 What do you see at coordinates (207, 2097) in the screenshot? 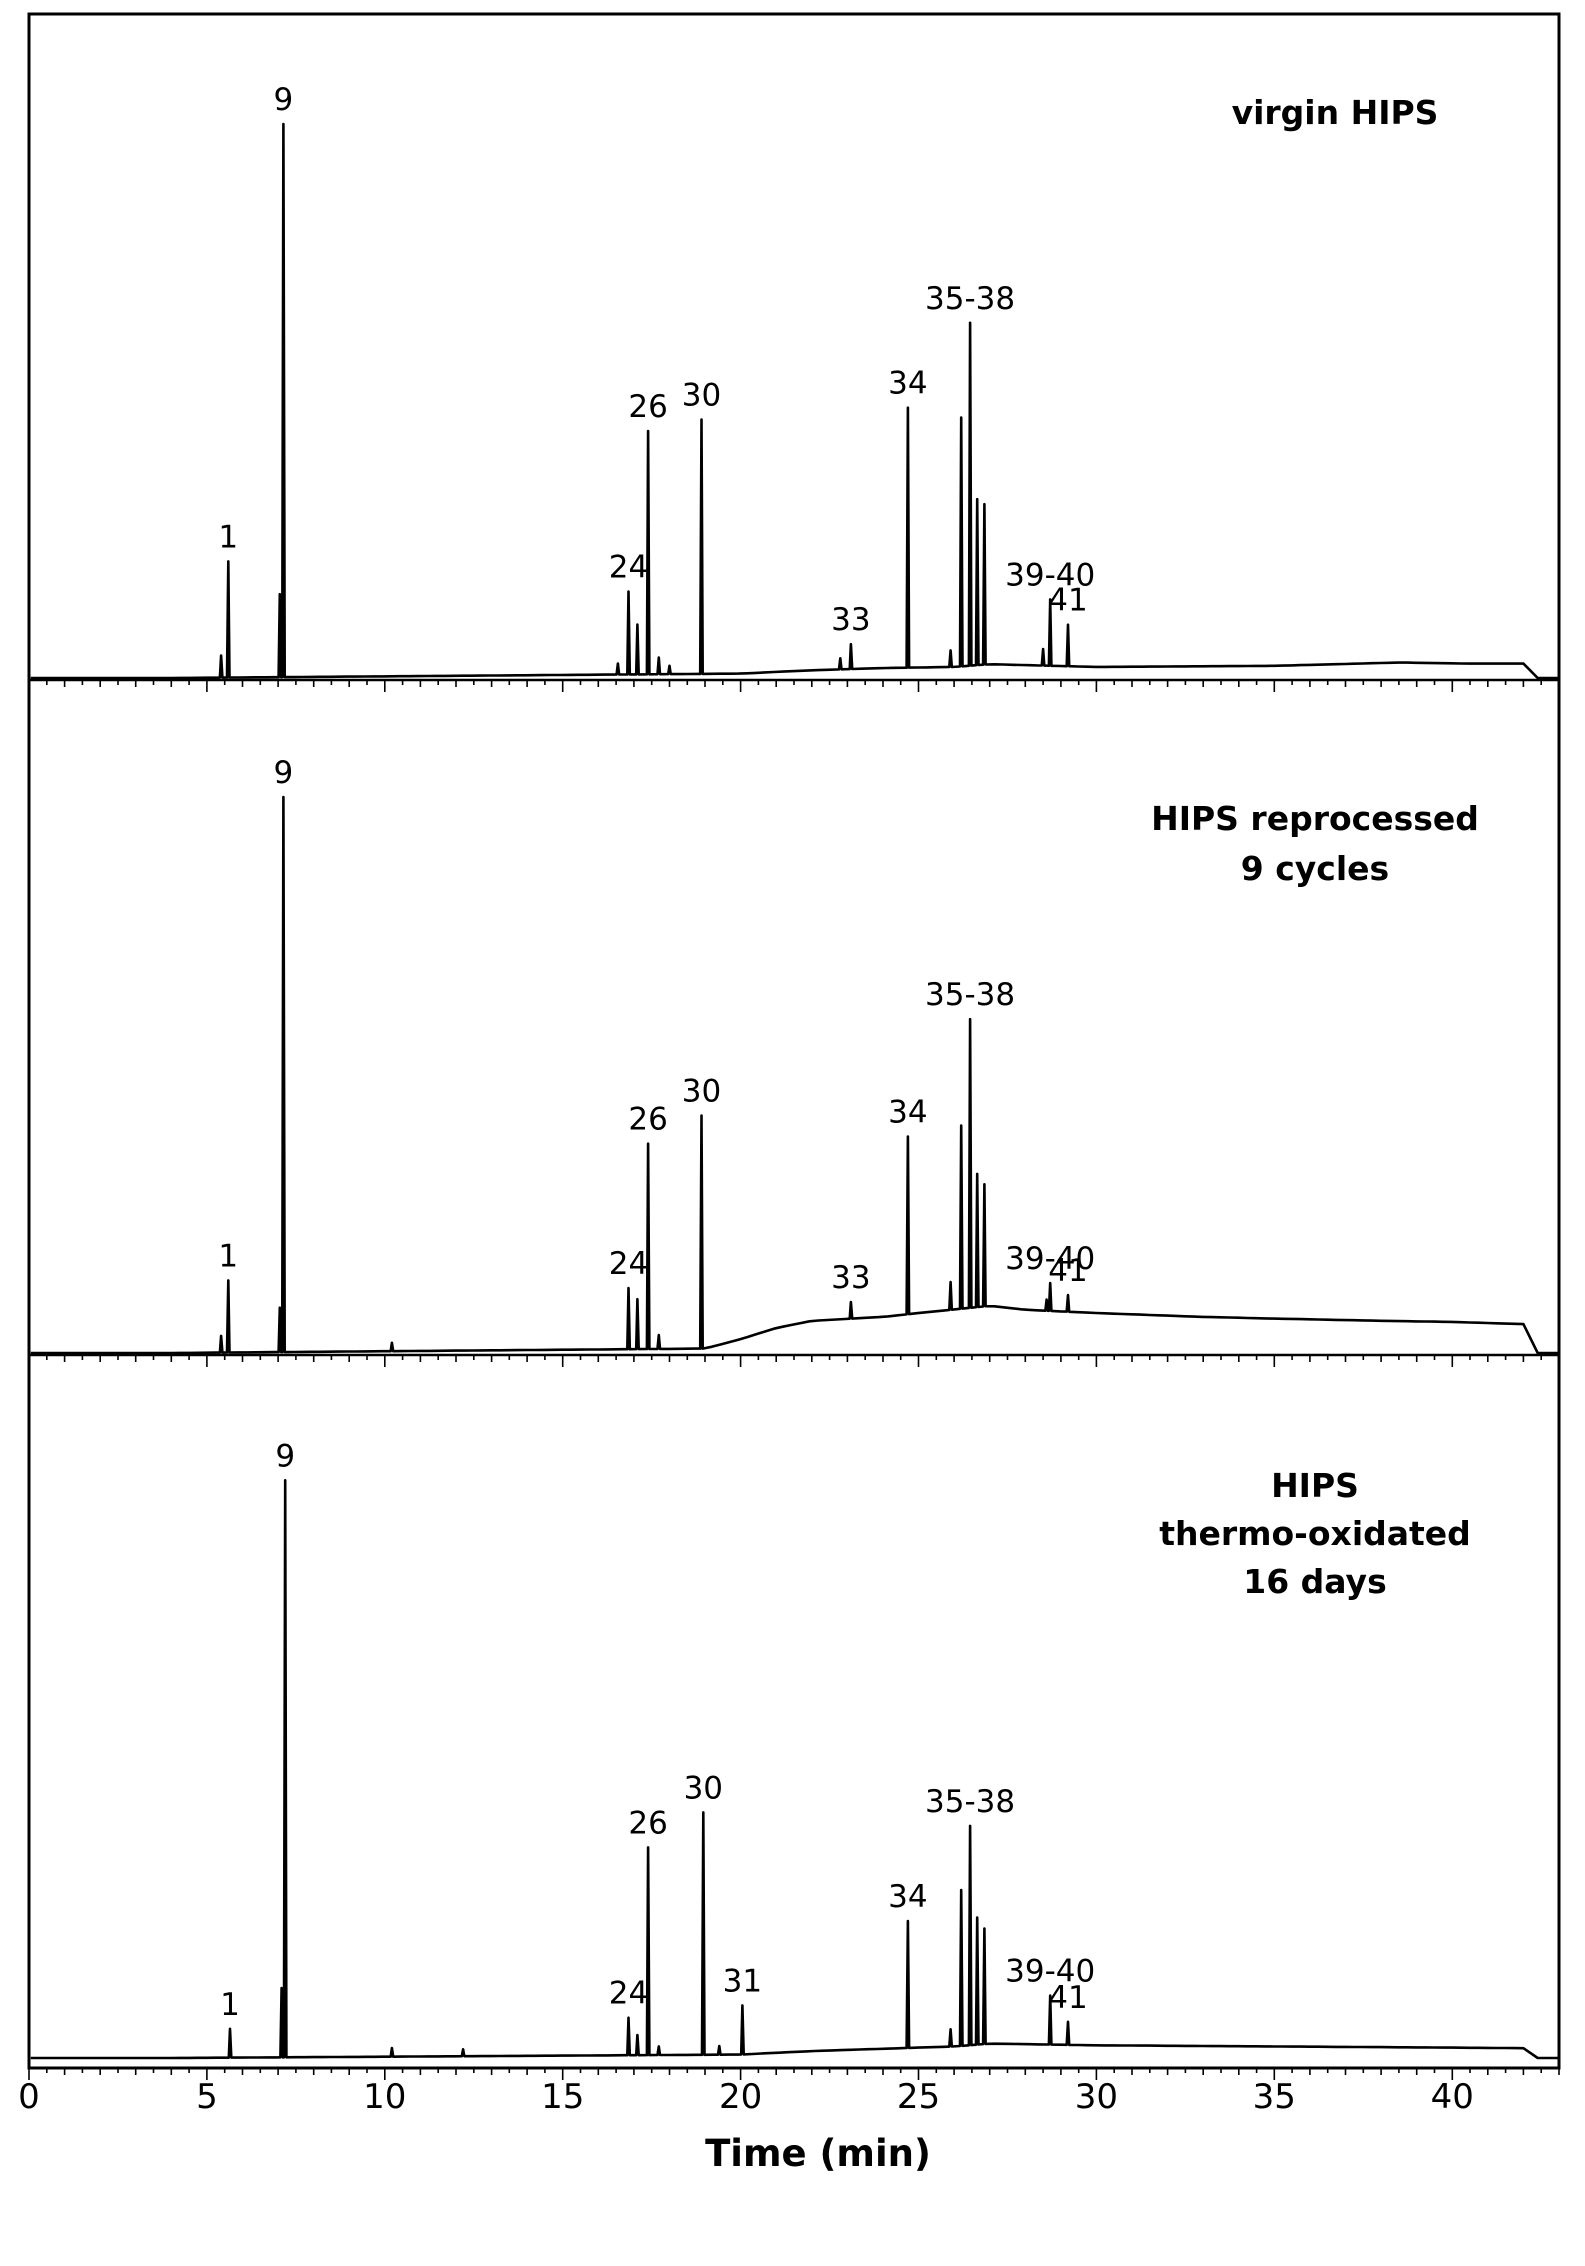
I see `x-tick-label-5: 5` at bounding box center [207, 2097].